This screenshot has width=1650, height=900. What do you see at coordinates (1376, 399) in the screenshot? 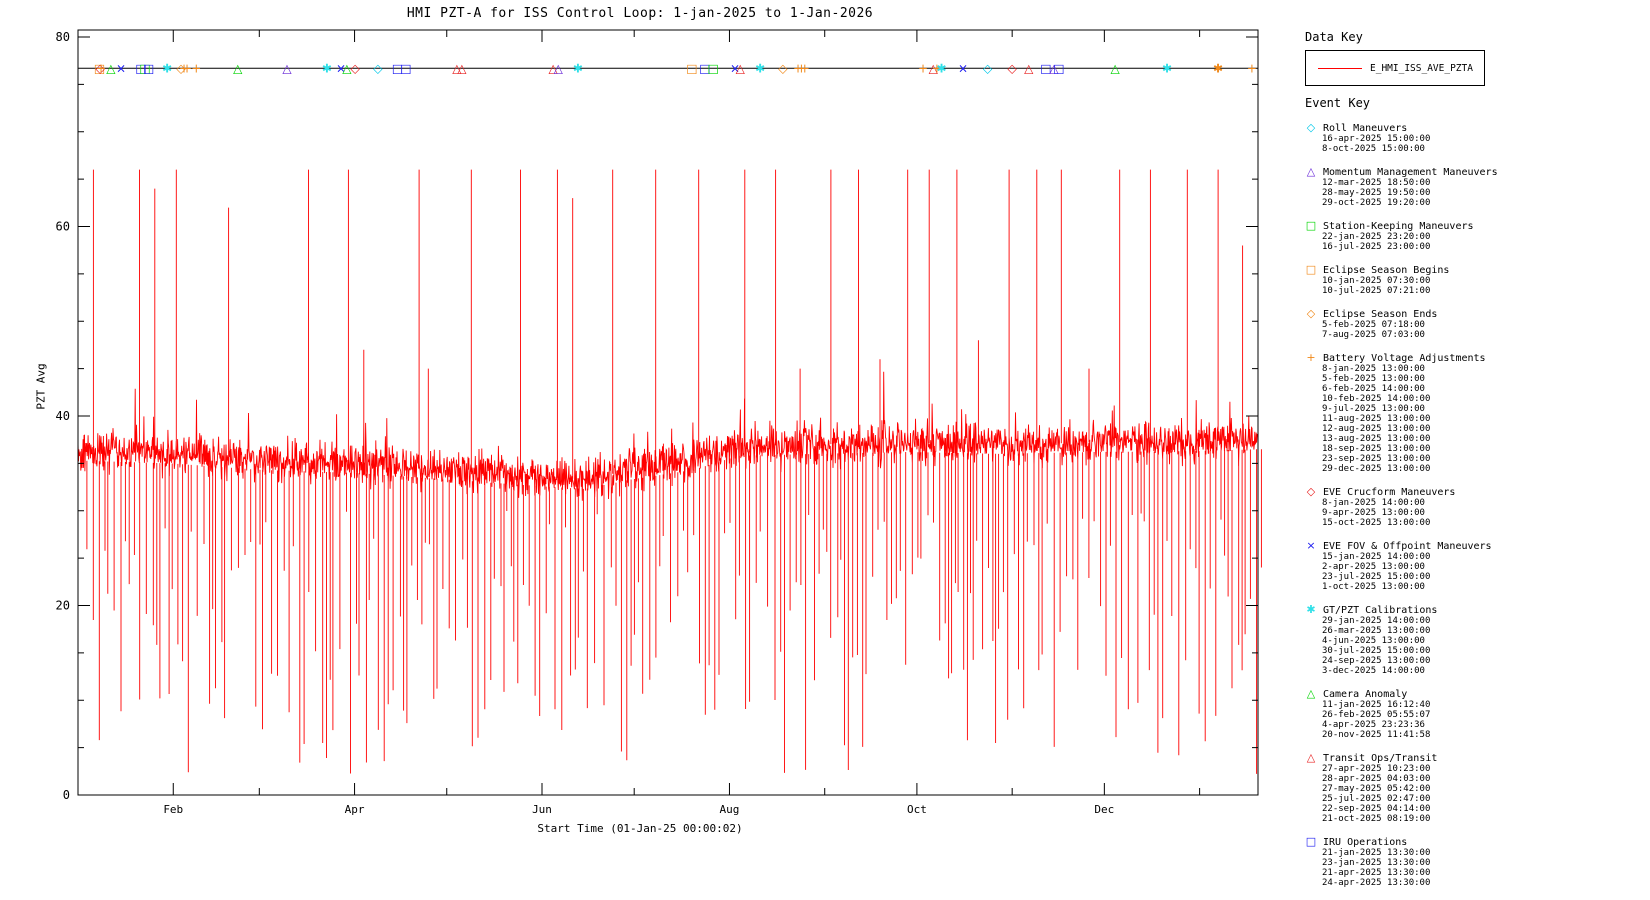
I see `event-timestamp: 10-feb-2025 14:00:00` at bounding box center [1376, 399].